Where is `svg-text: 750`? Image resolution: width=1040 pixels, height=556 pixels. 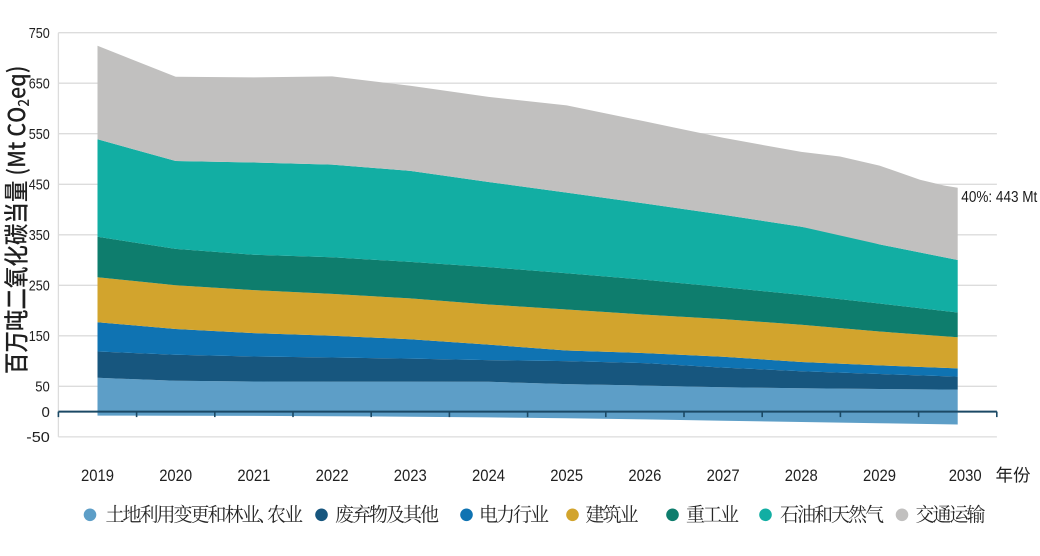 svg-text: 750 is located at coordinates (39, 33).